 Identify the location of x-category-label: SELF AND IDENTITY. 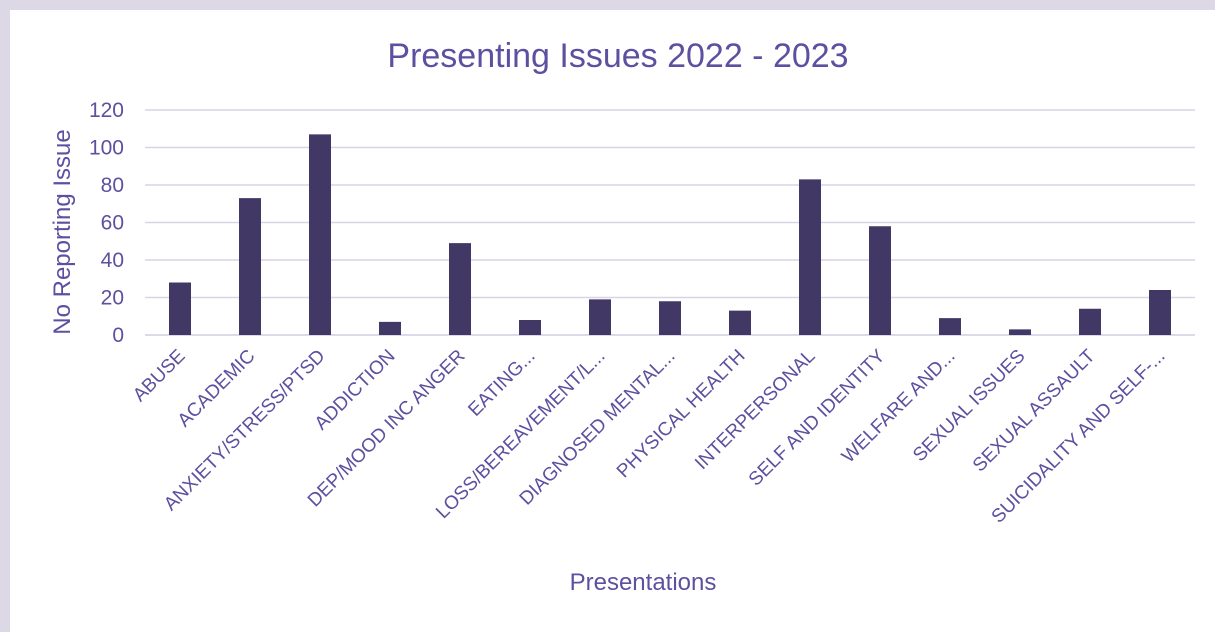
(817, 417).